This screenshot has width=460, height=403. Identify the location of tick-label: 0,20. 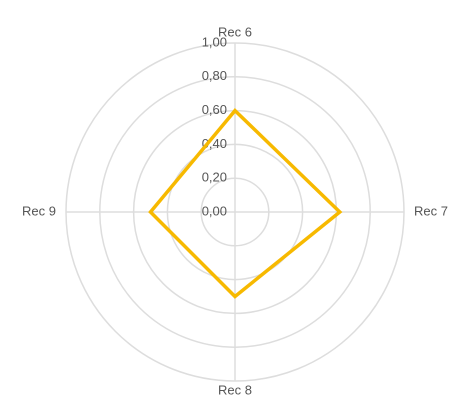
(214, 177).